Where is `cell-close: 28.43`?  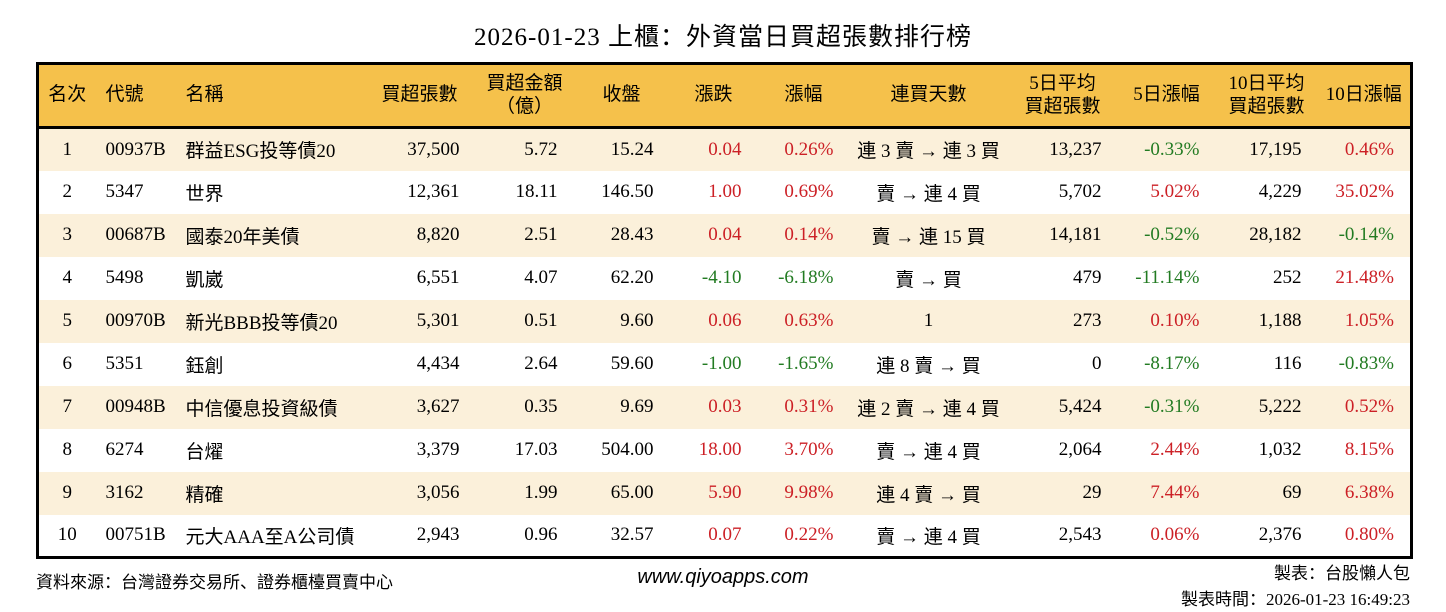
cell-close: 28.43 is located at coordinates (632, 234).